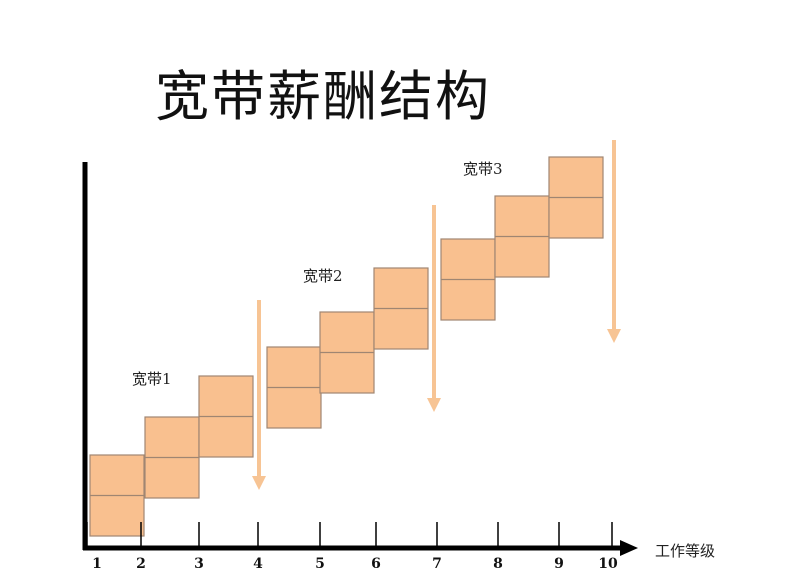 This screenshot has height=579, width=800. Describe the element at coordinates (320, 564) in the screenshot. I see `tick-label: 5` at that location.